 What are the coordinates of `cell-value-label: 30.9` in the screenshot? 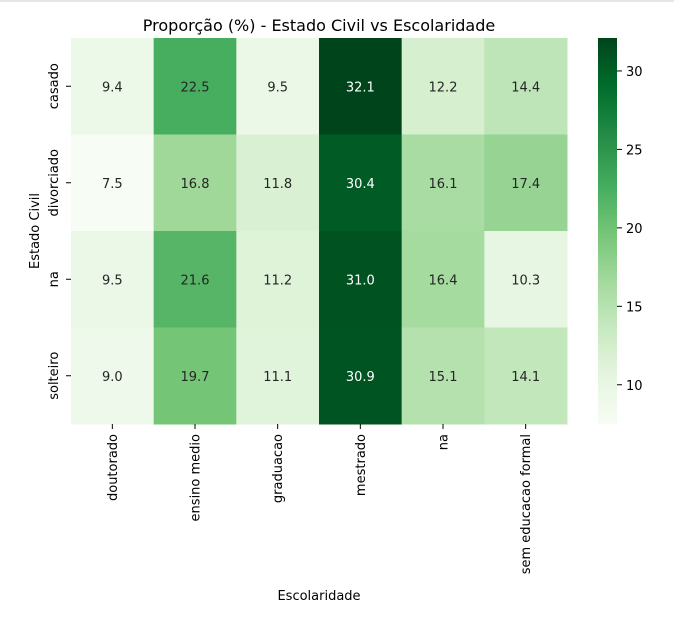 It's located at (360, 377).